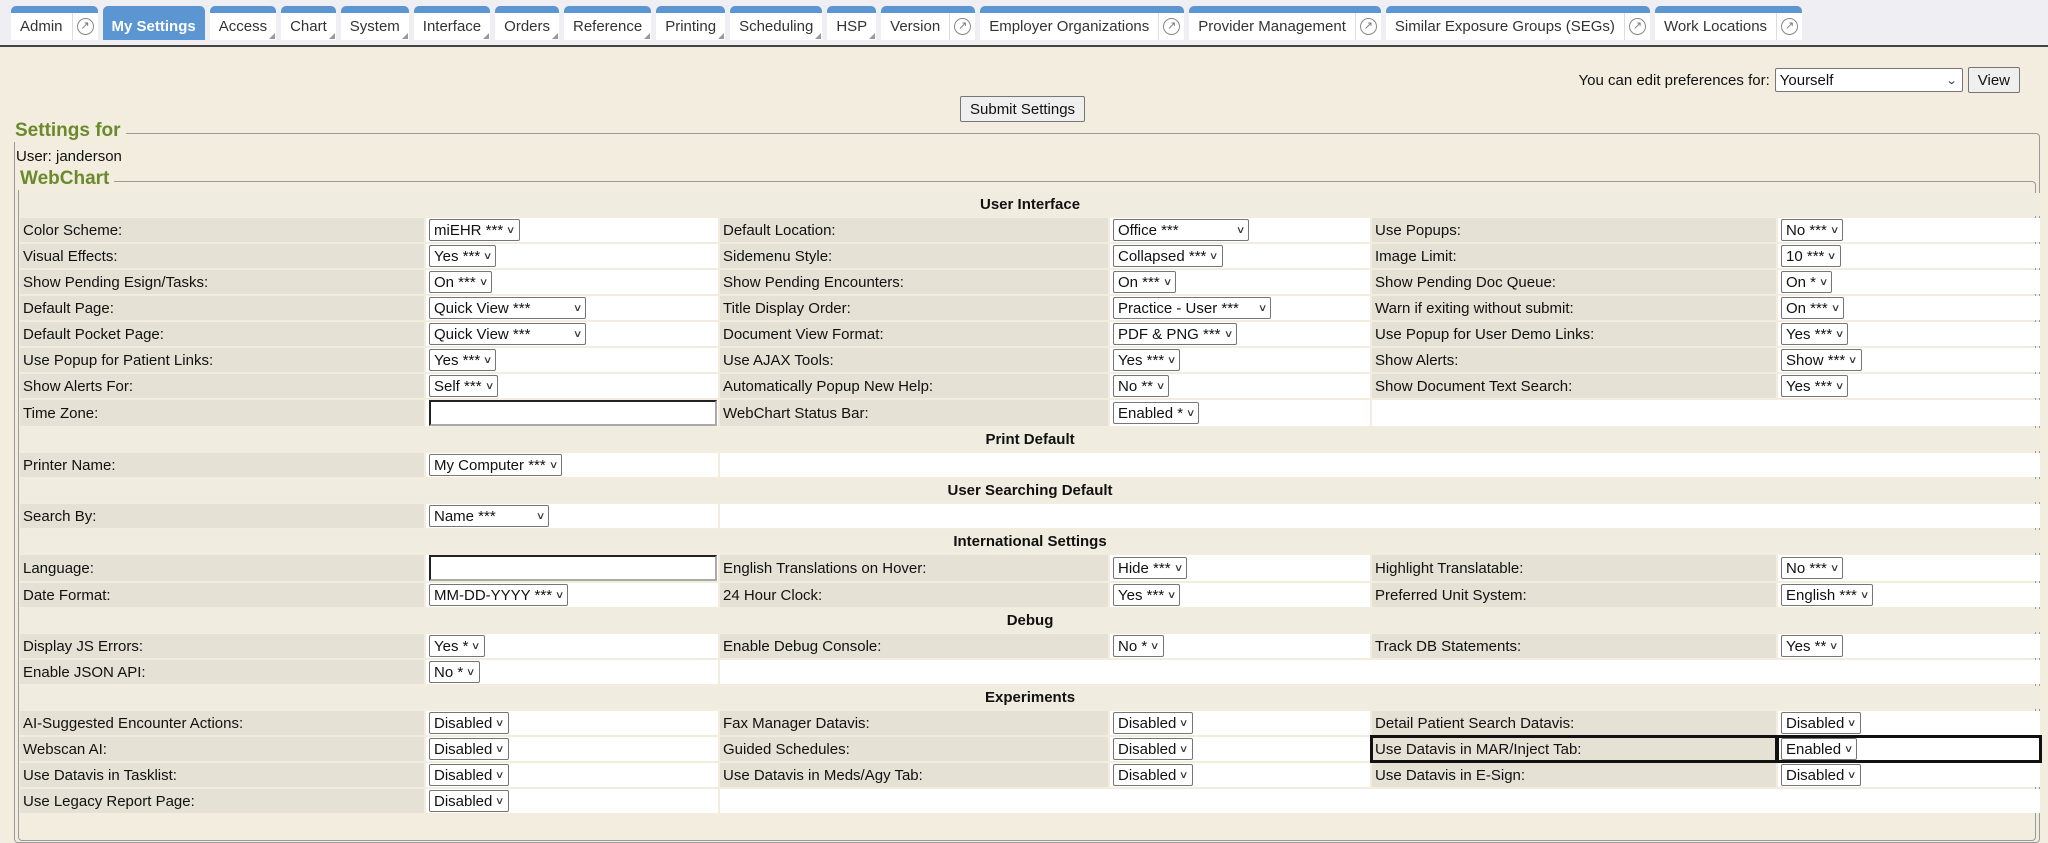  I want to click on show-pending-doc-queue-select: On * ∨, so click(1807, 282).